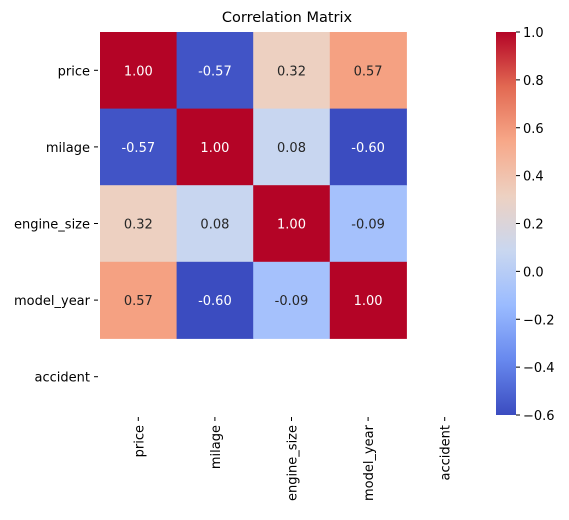  I want to click on colorbar-tick-label: 0.8, so click(533, 81).